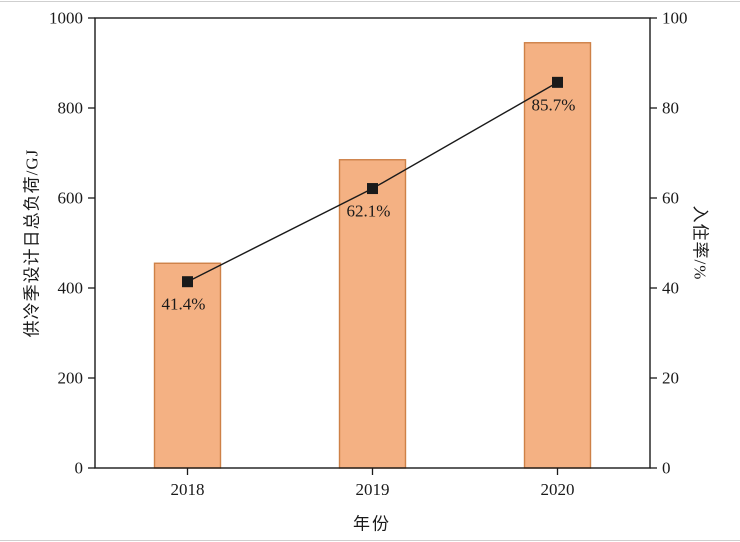  What do you see at coordinates (370, 540) in the screenshot?
I see `bottom-divider-line` at bounding box center [370, 540].